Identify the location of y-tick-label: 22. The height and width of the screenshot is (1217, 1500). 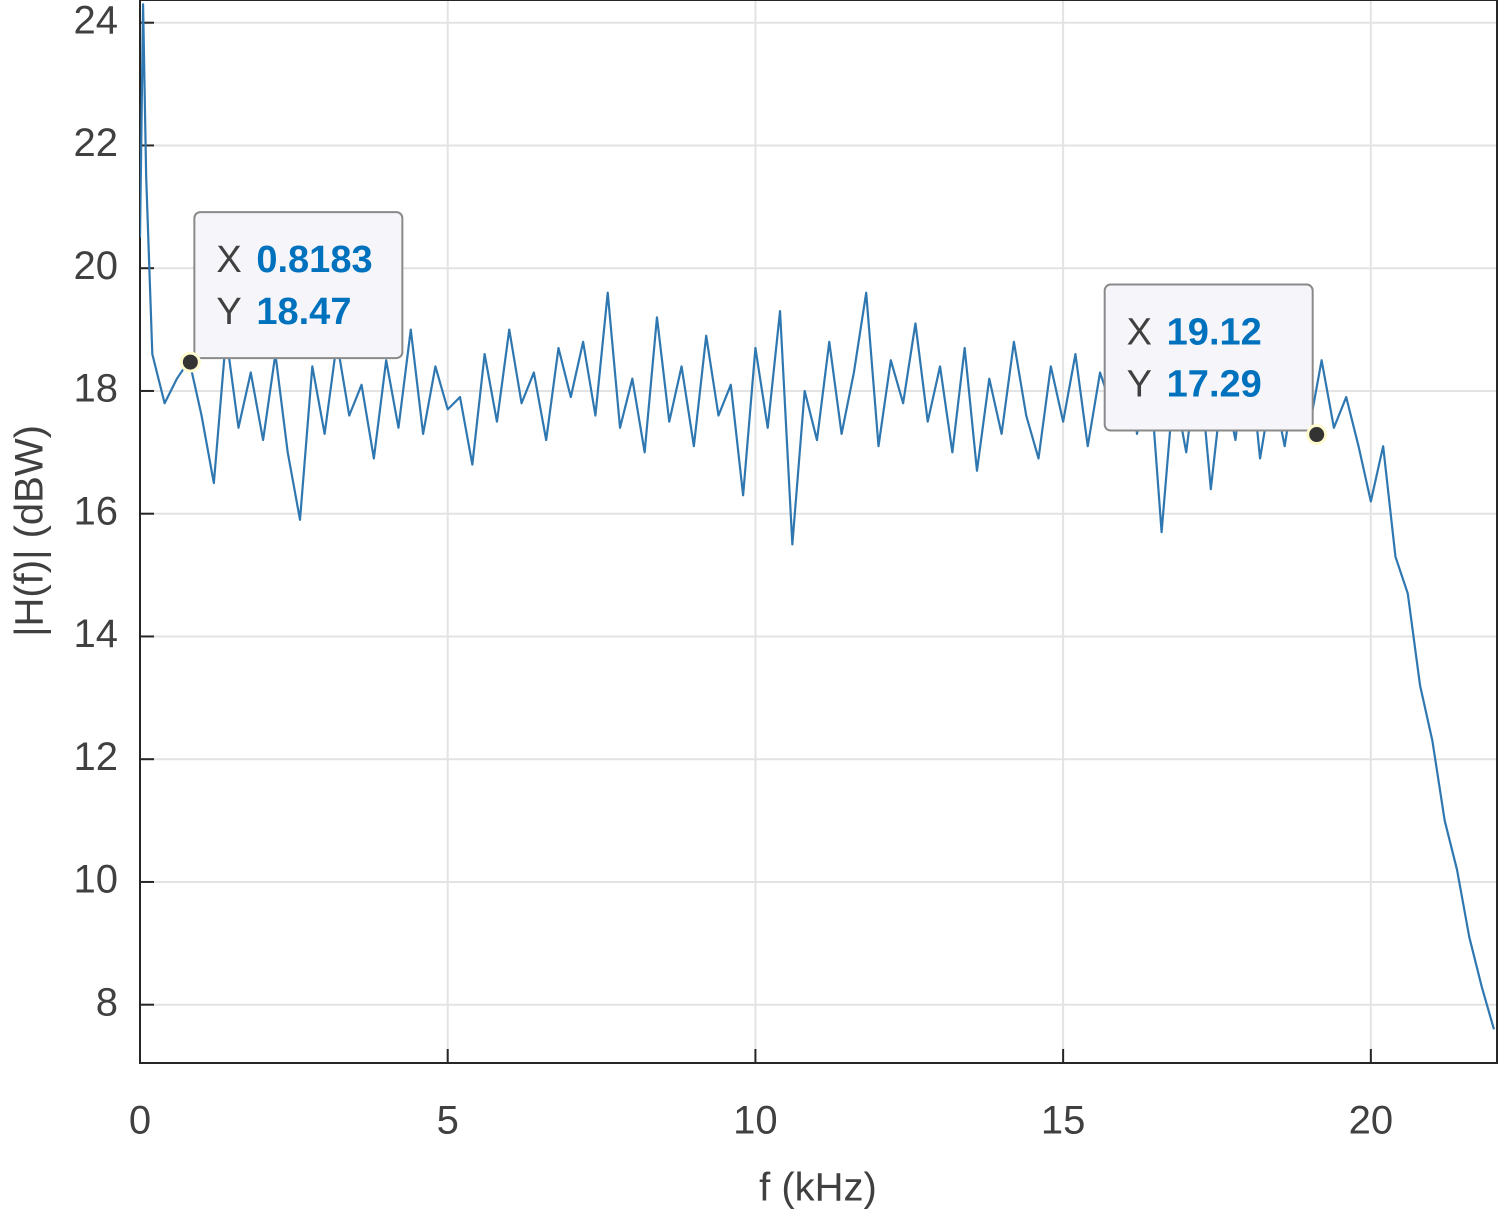
(96, 143).